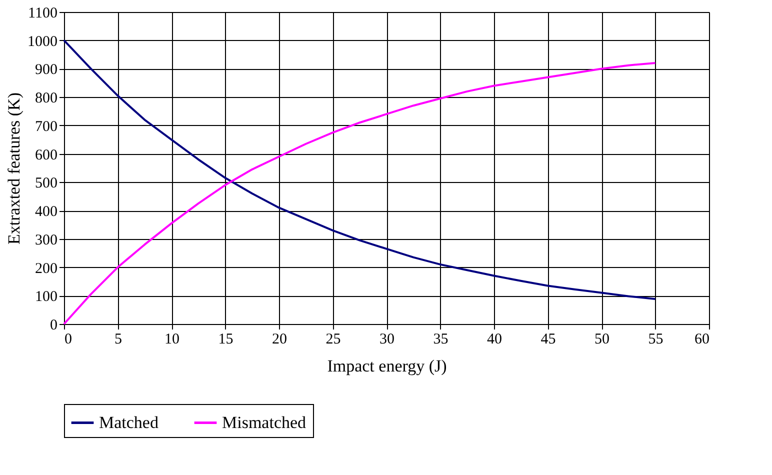 This screenshot has height=475, width=772. I want to click on x-tick-label: 0, so click(68, 340).